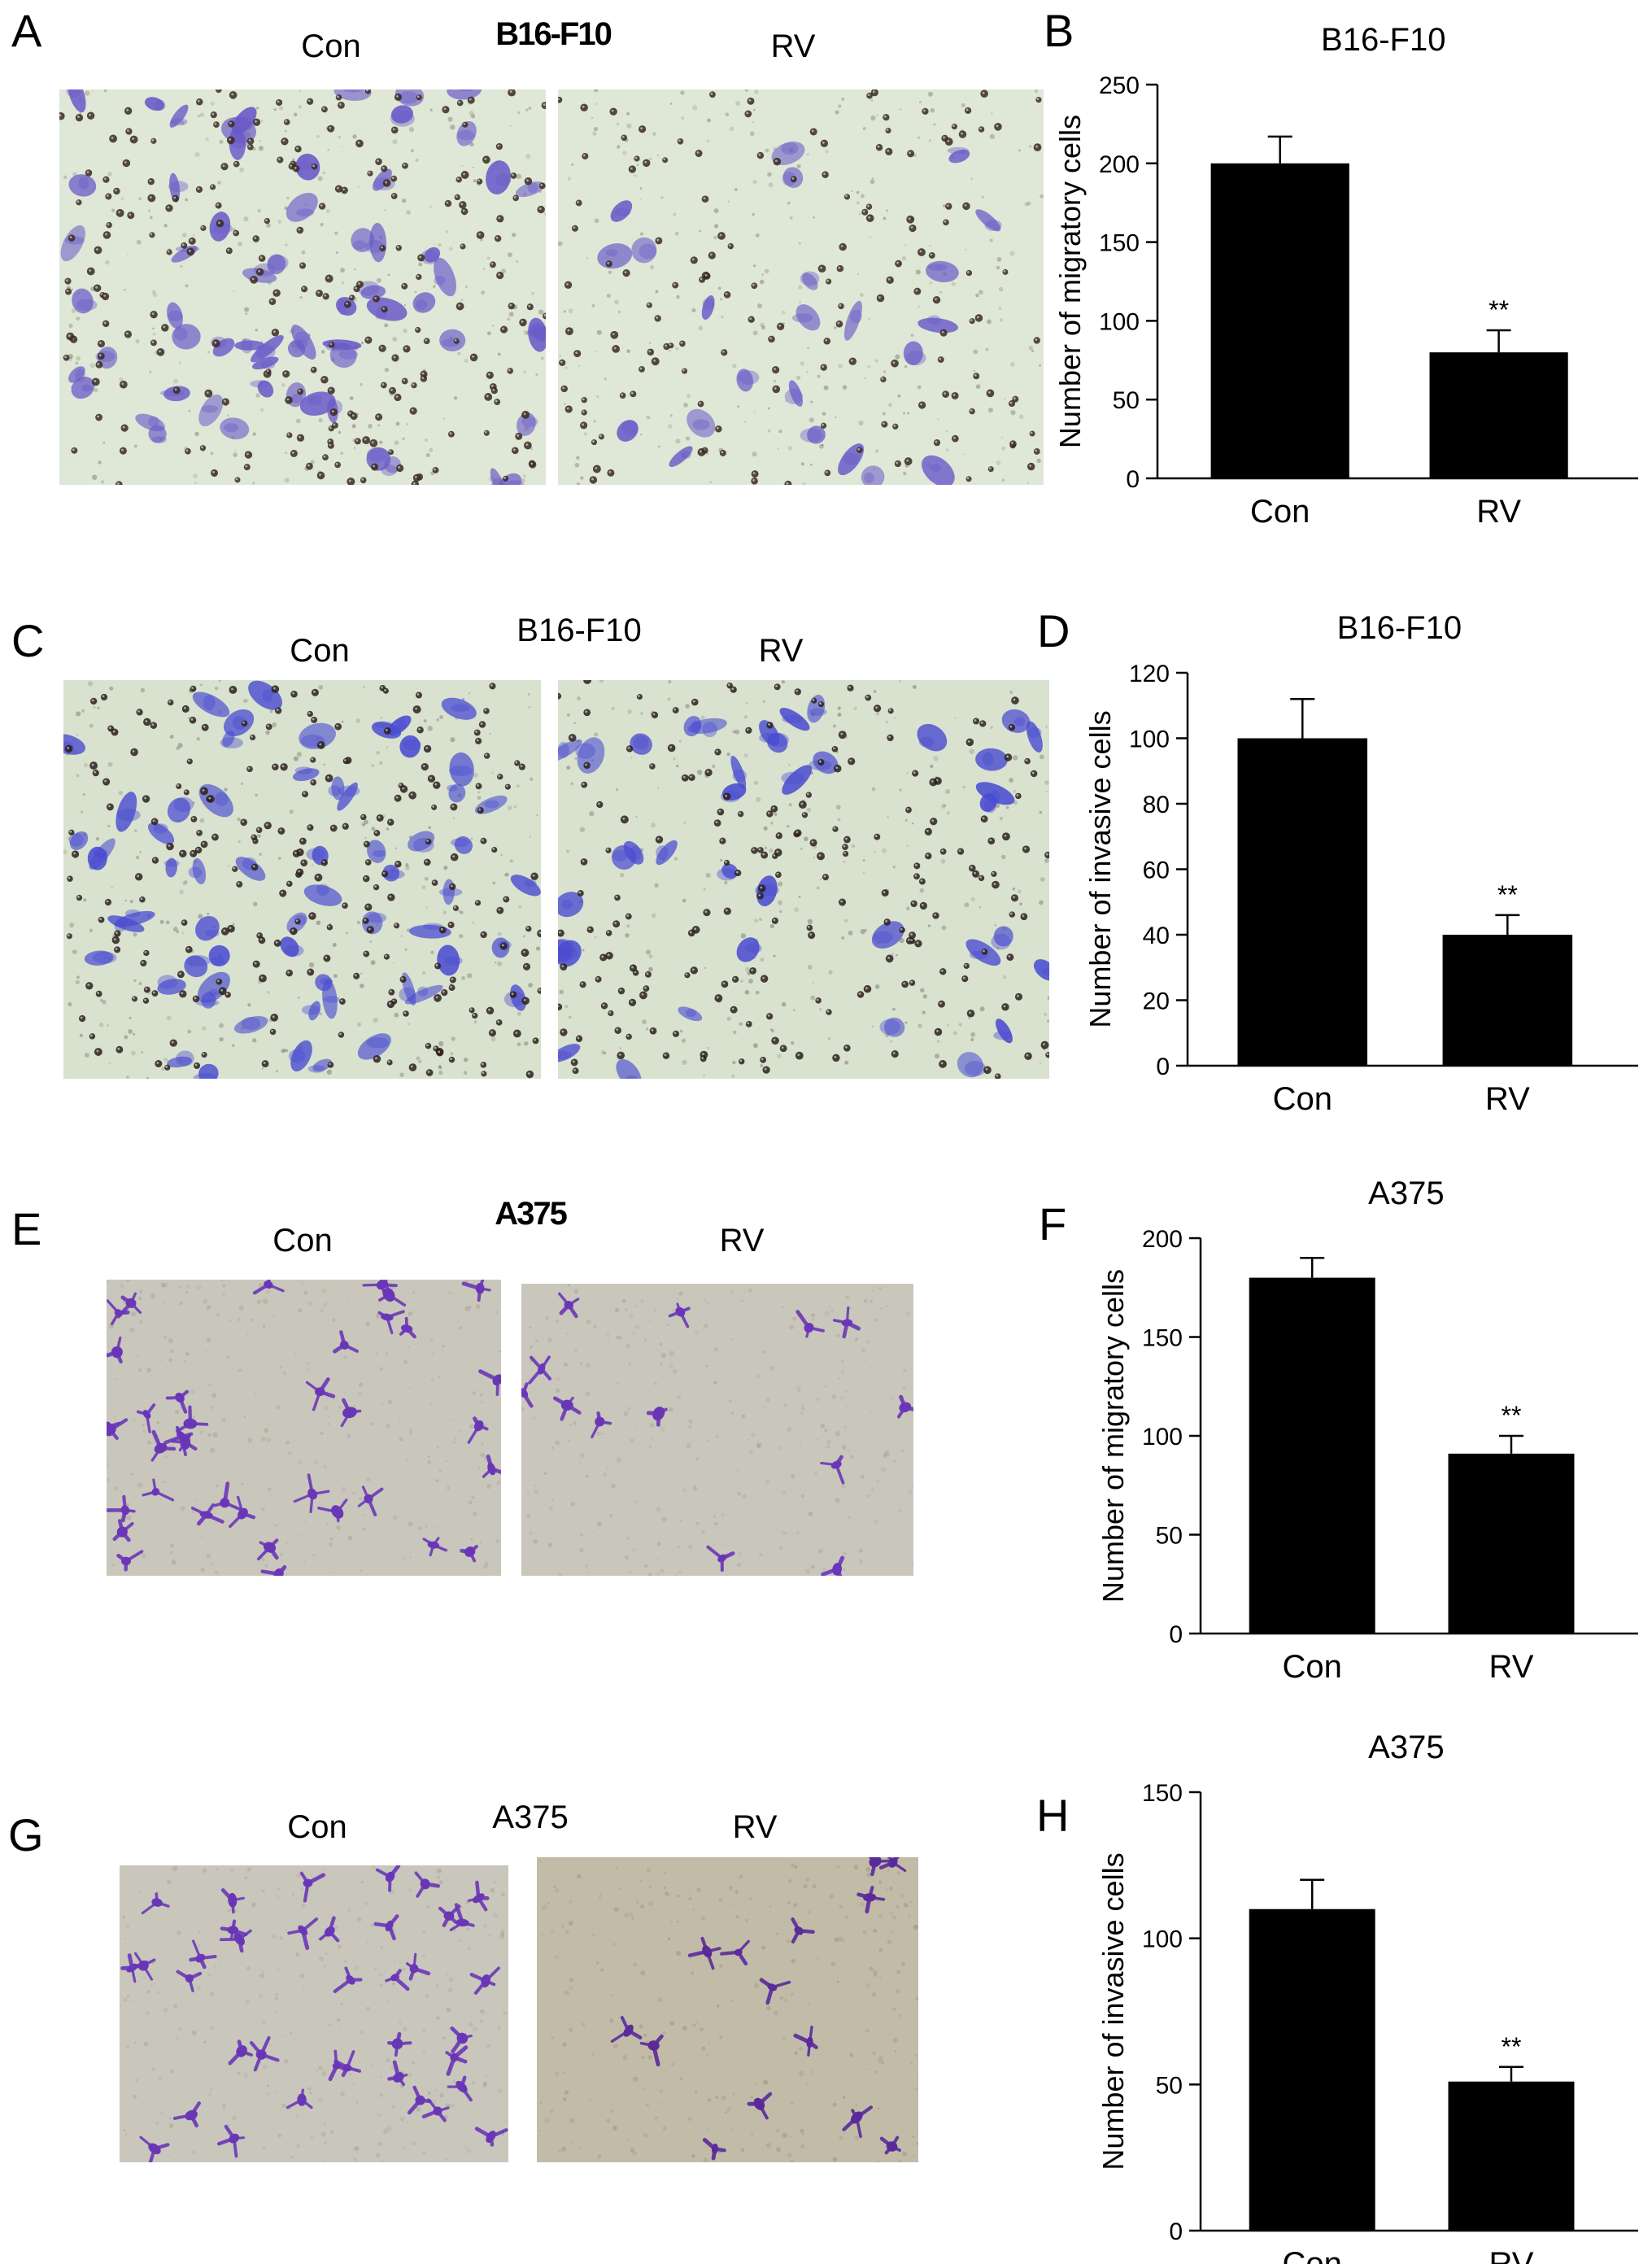 This screenshot has height=2264, width=1652. What do you see at coordinates (531, 1214) in the screenshot?
I see `cell-line-title-e: A375` at bounding box center [531, 1214].